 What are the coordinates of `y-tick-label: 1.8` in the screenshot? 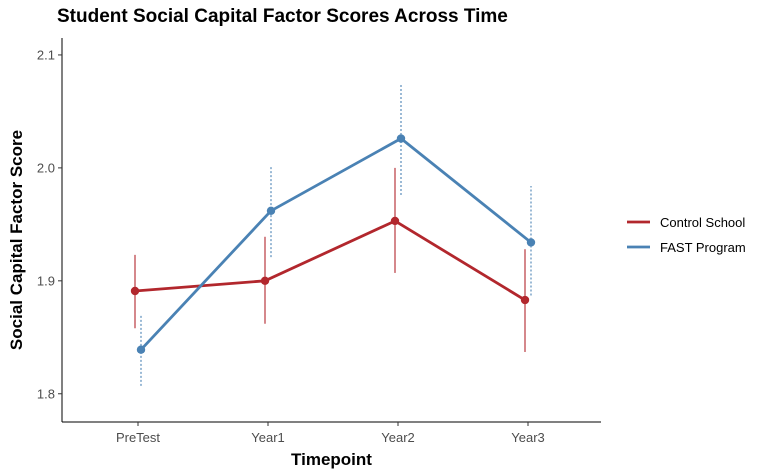 It's located at (46, 393).